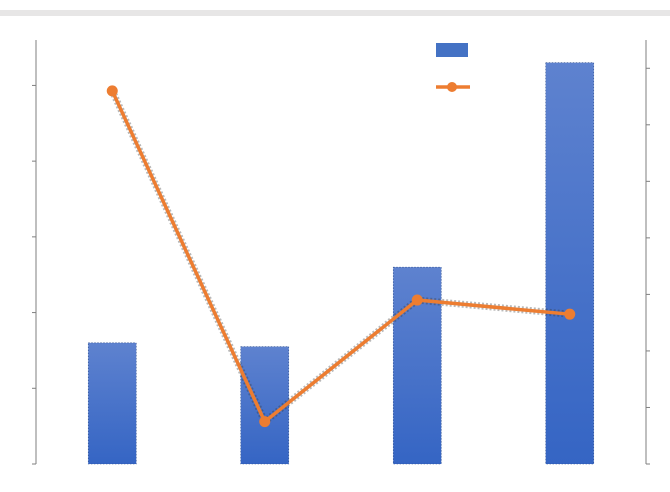 The height and width of the screenshot is (492, 670). What do you see at coordinates (452, 50) in the screenshot?
I see `legend-bar-swatch` at bounding box center [452, 50].